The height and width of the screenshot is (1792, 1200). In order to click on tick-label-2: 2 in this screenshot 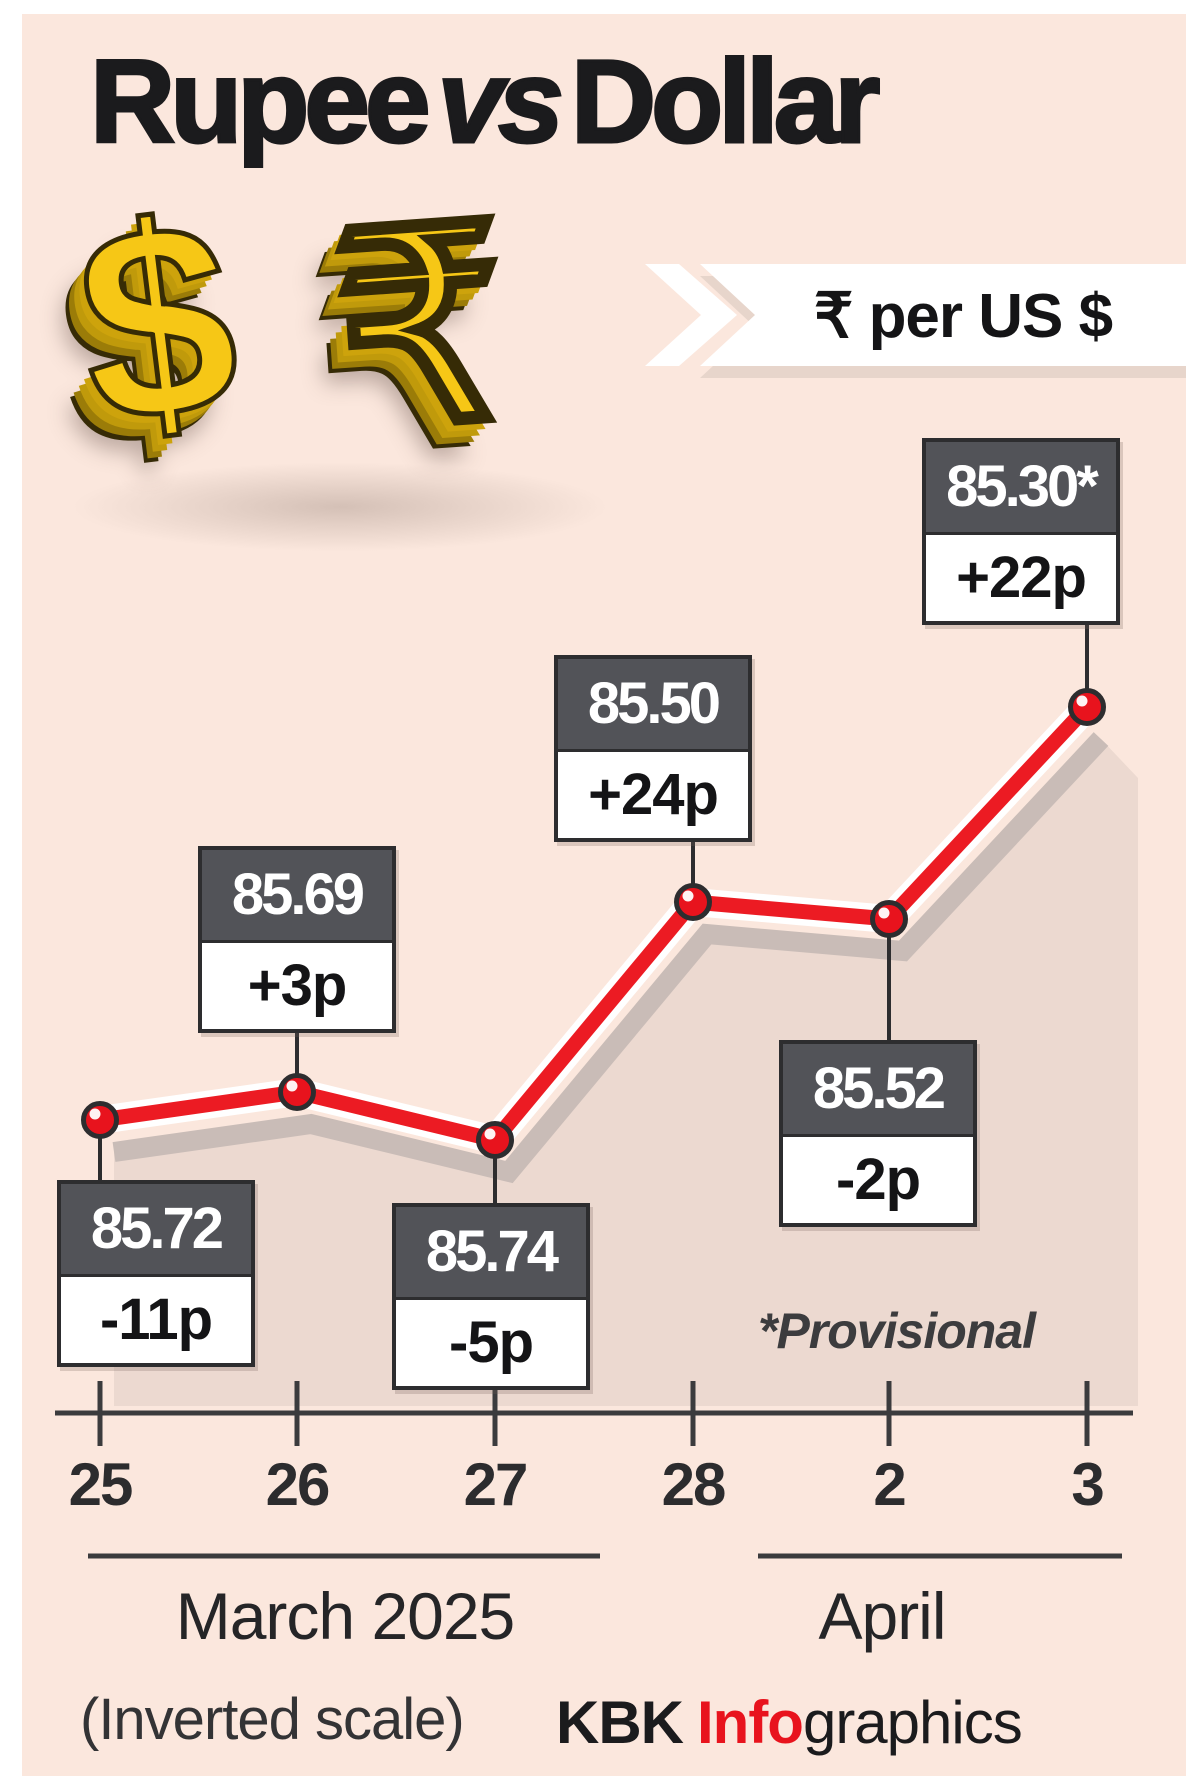, I will do `click(889, 1484)`.